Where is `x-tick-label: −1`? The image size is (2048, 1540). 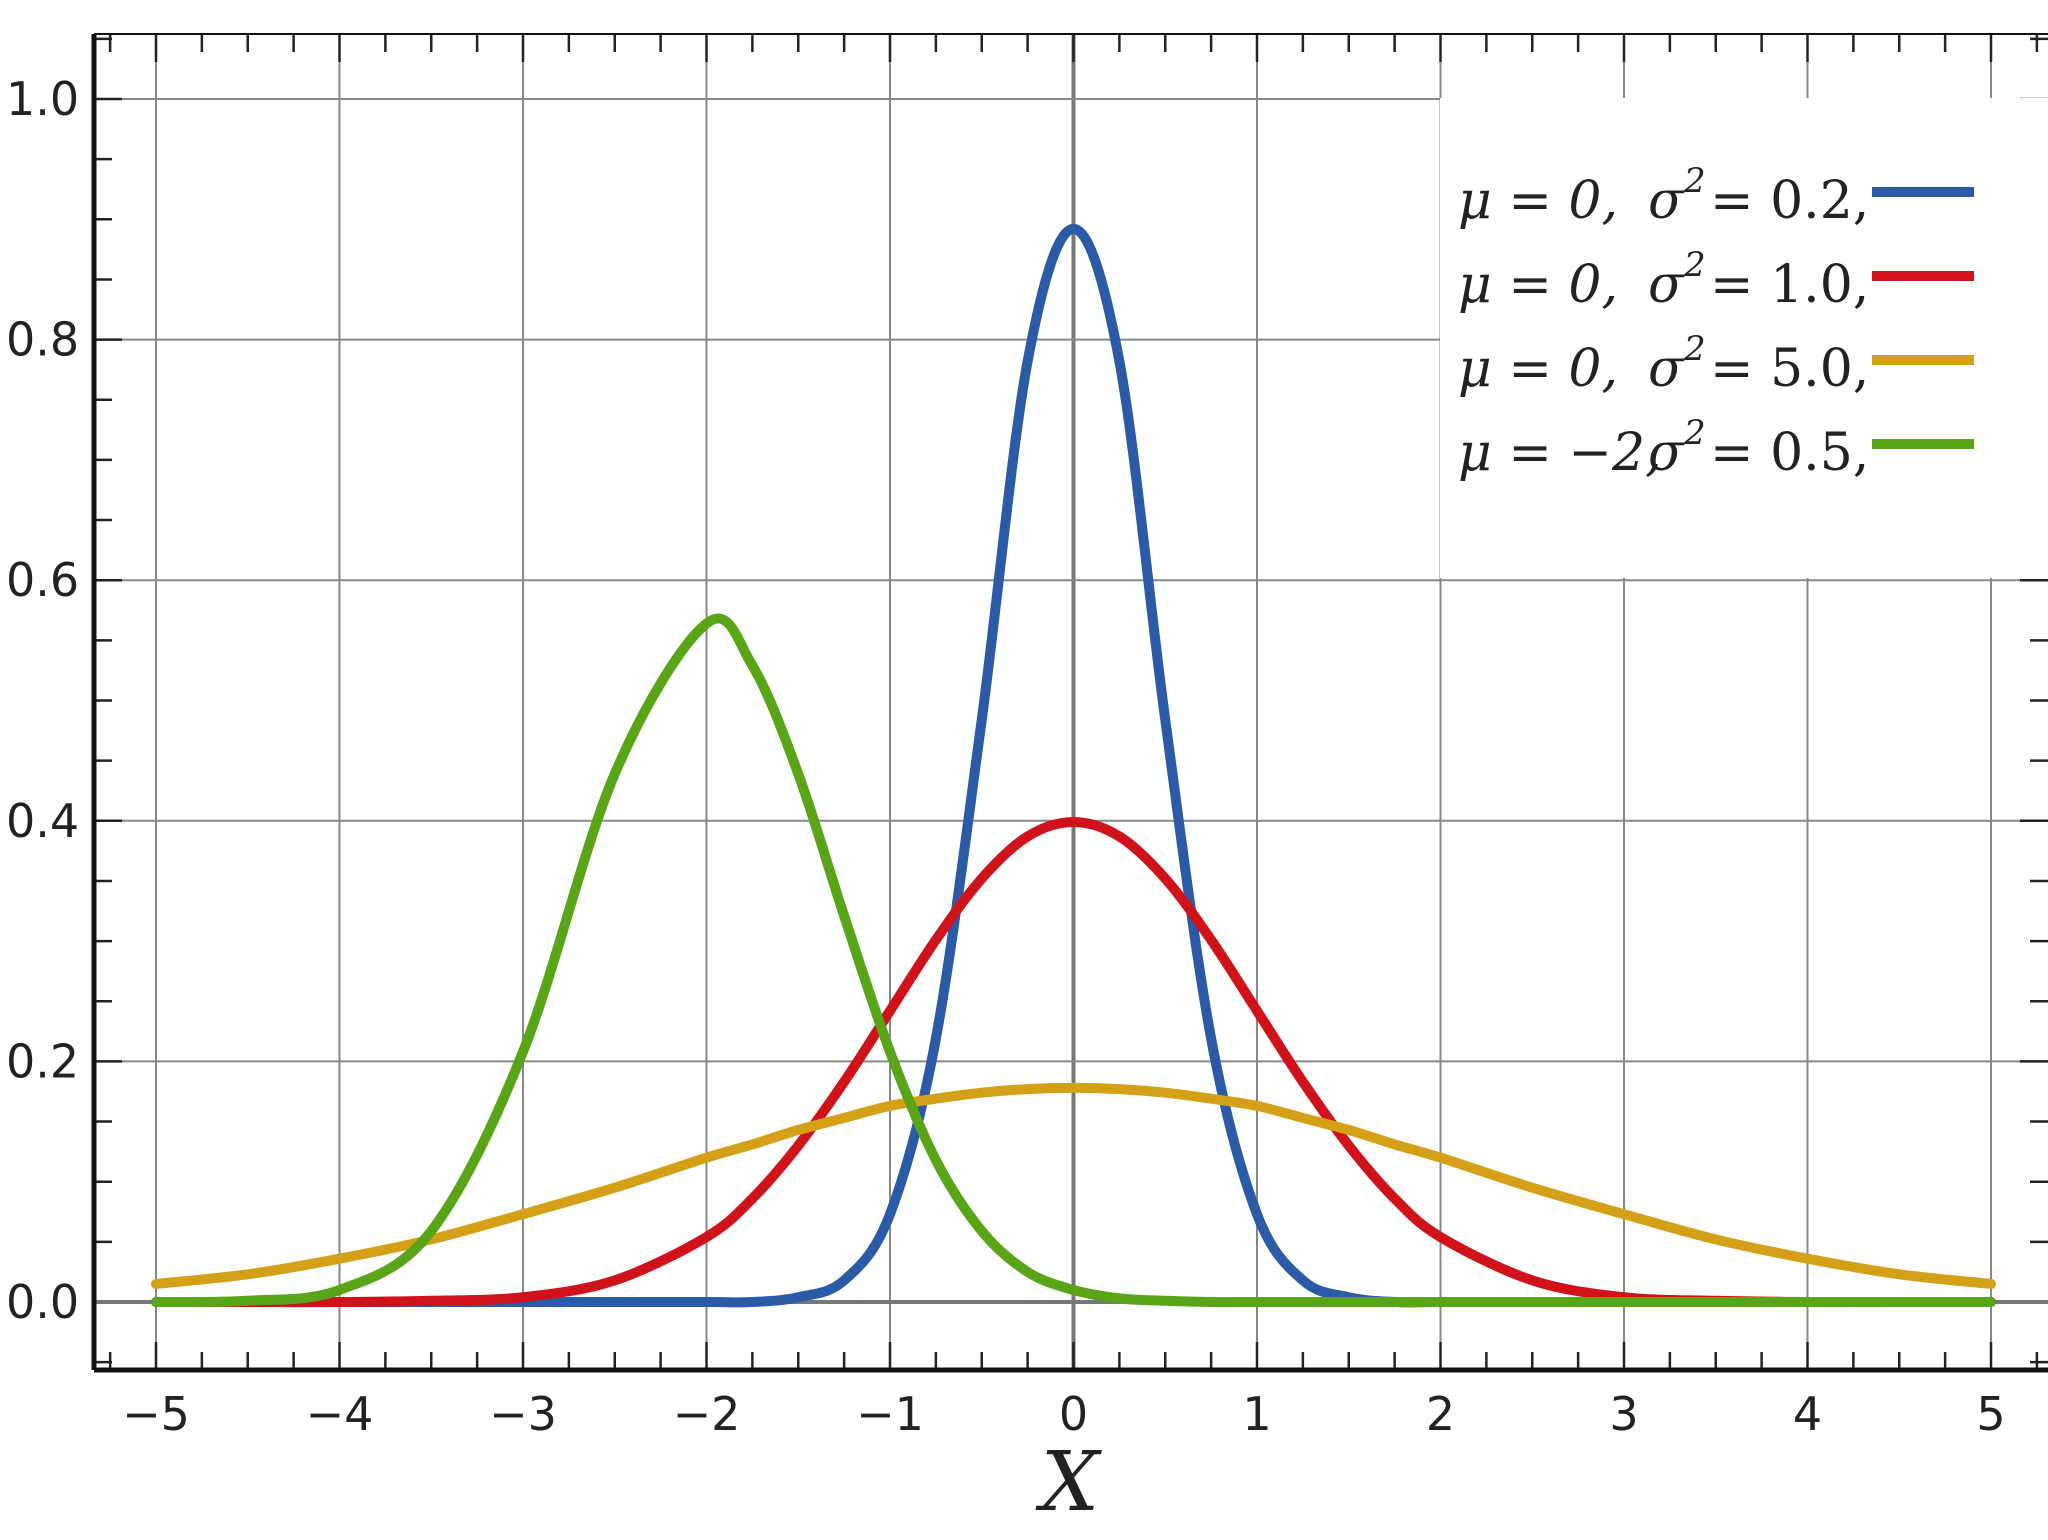
x-tick-label: −1 is located at coordinates (890, 1414).